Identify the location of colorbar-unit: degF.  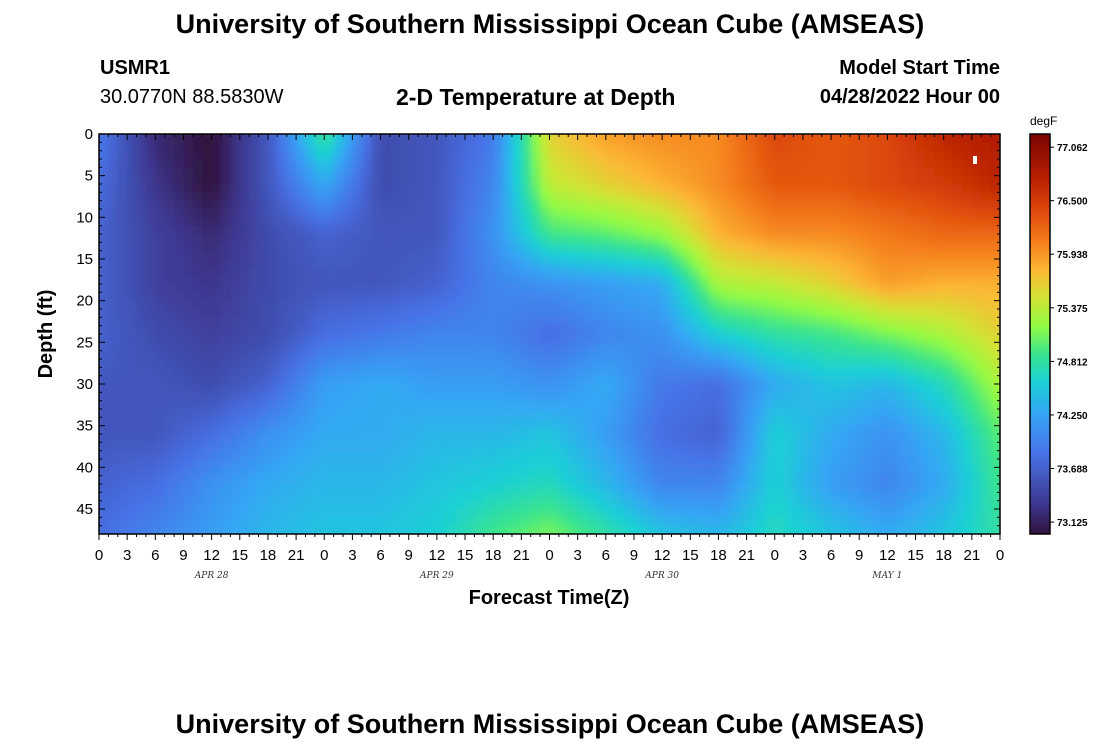
(1043, 121).